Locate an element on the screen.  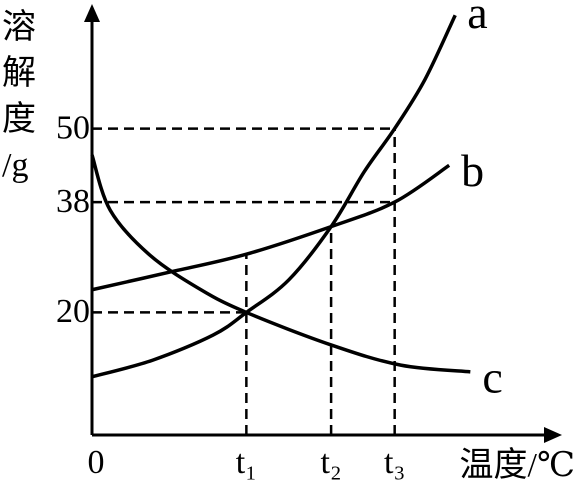
x-tick-label: 0 is located at coordinates (96, 462).